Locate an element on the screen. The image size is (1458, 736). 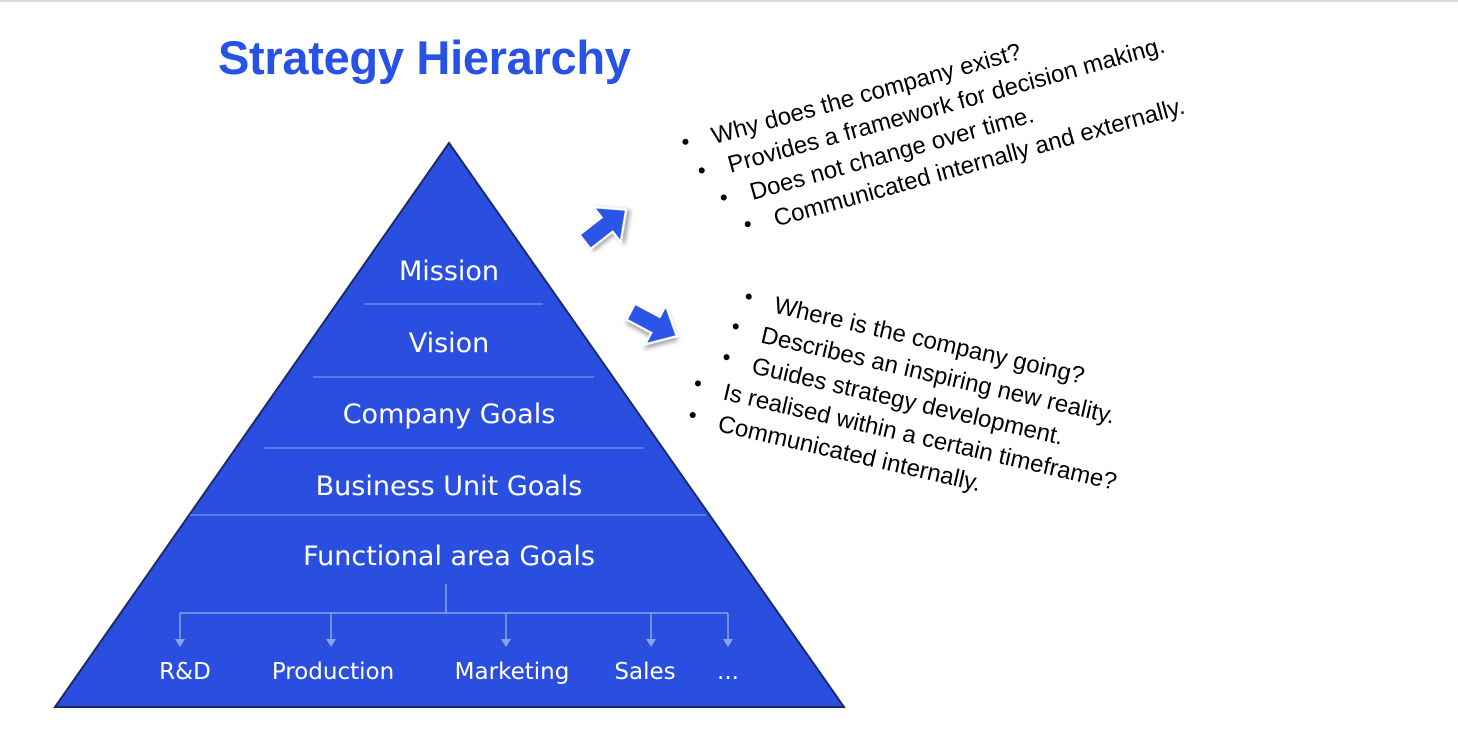
vision-arrow-icon is located at coordinates (652, 324).